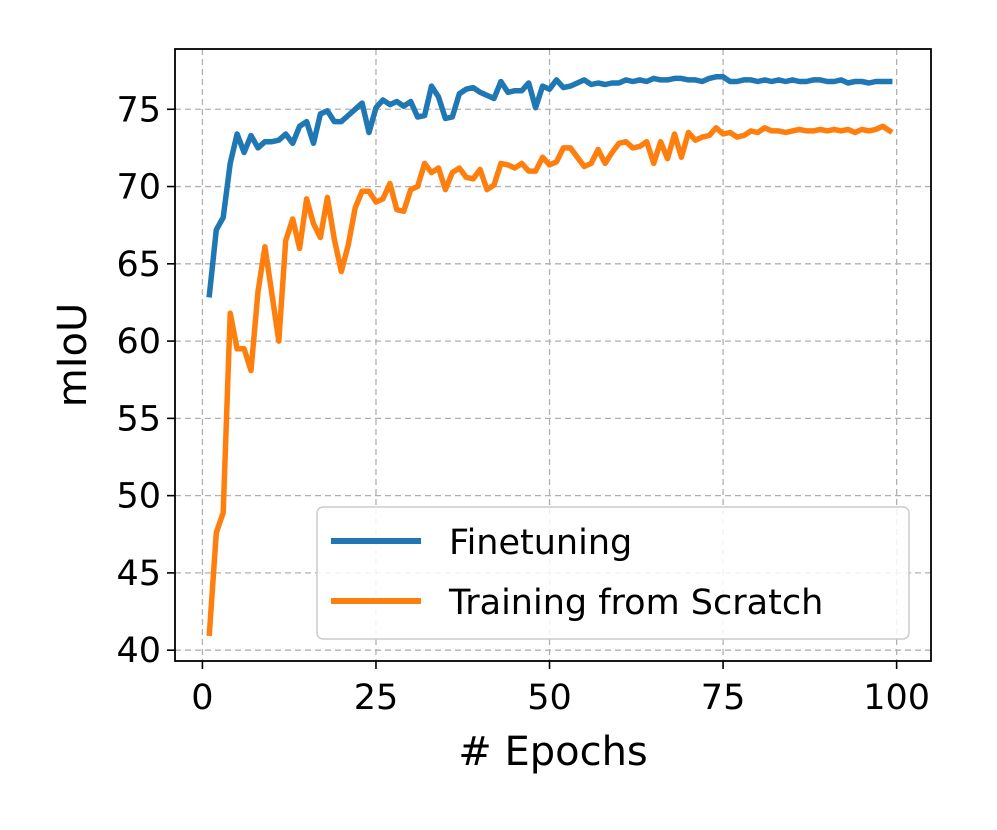 Image resolution: width=997 pixels, height=830 pixels. What do you see at coordinates (138, 110) in the screenshot?
I see `y-tick-label: 75` at bounding box center [138, 110].